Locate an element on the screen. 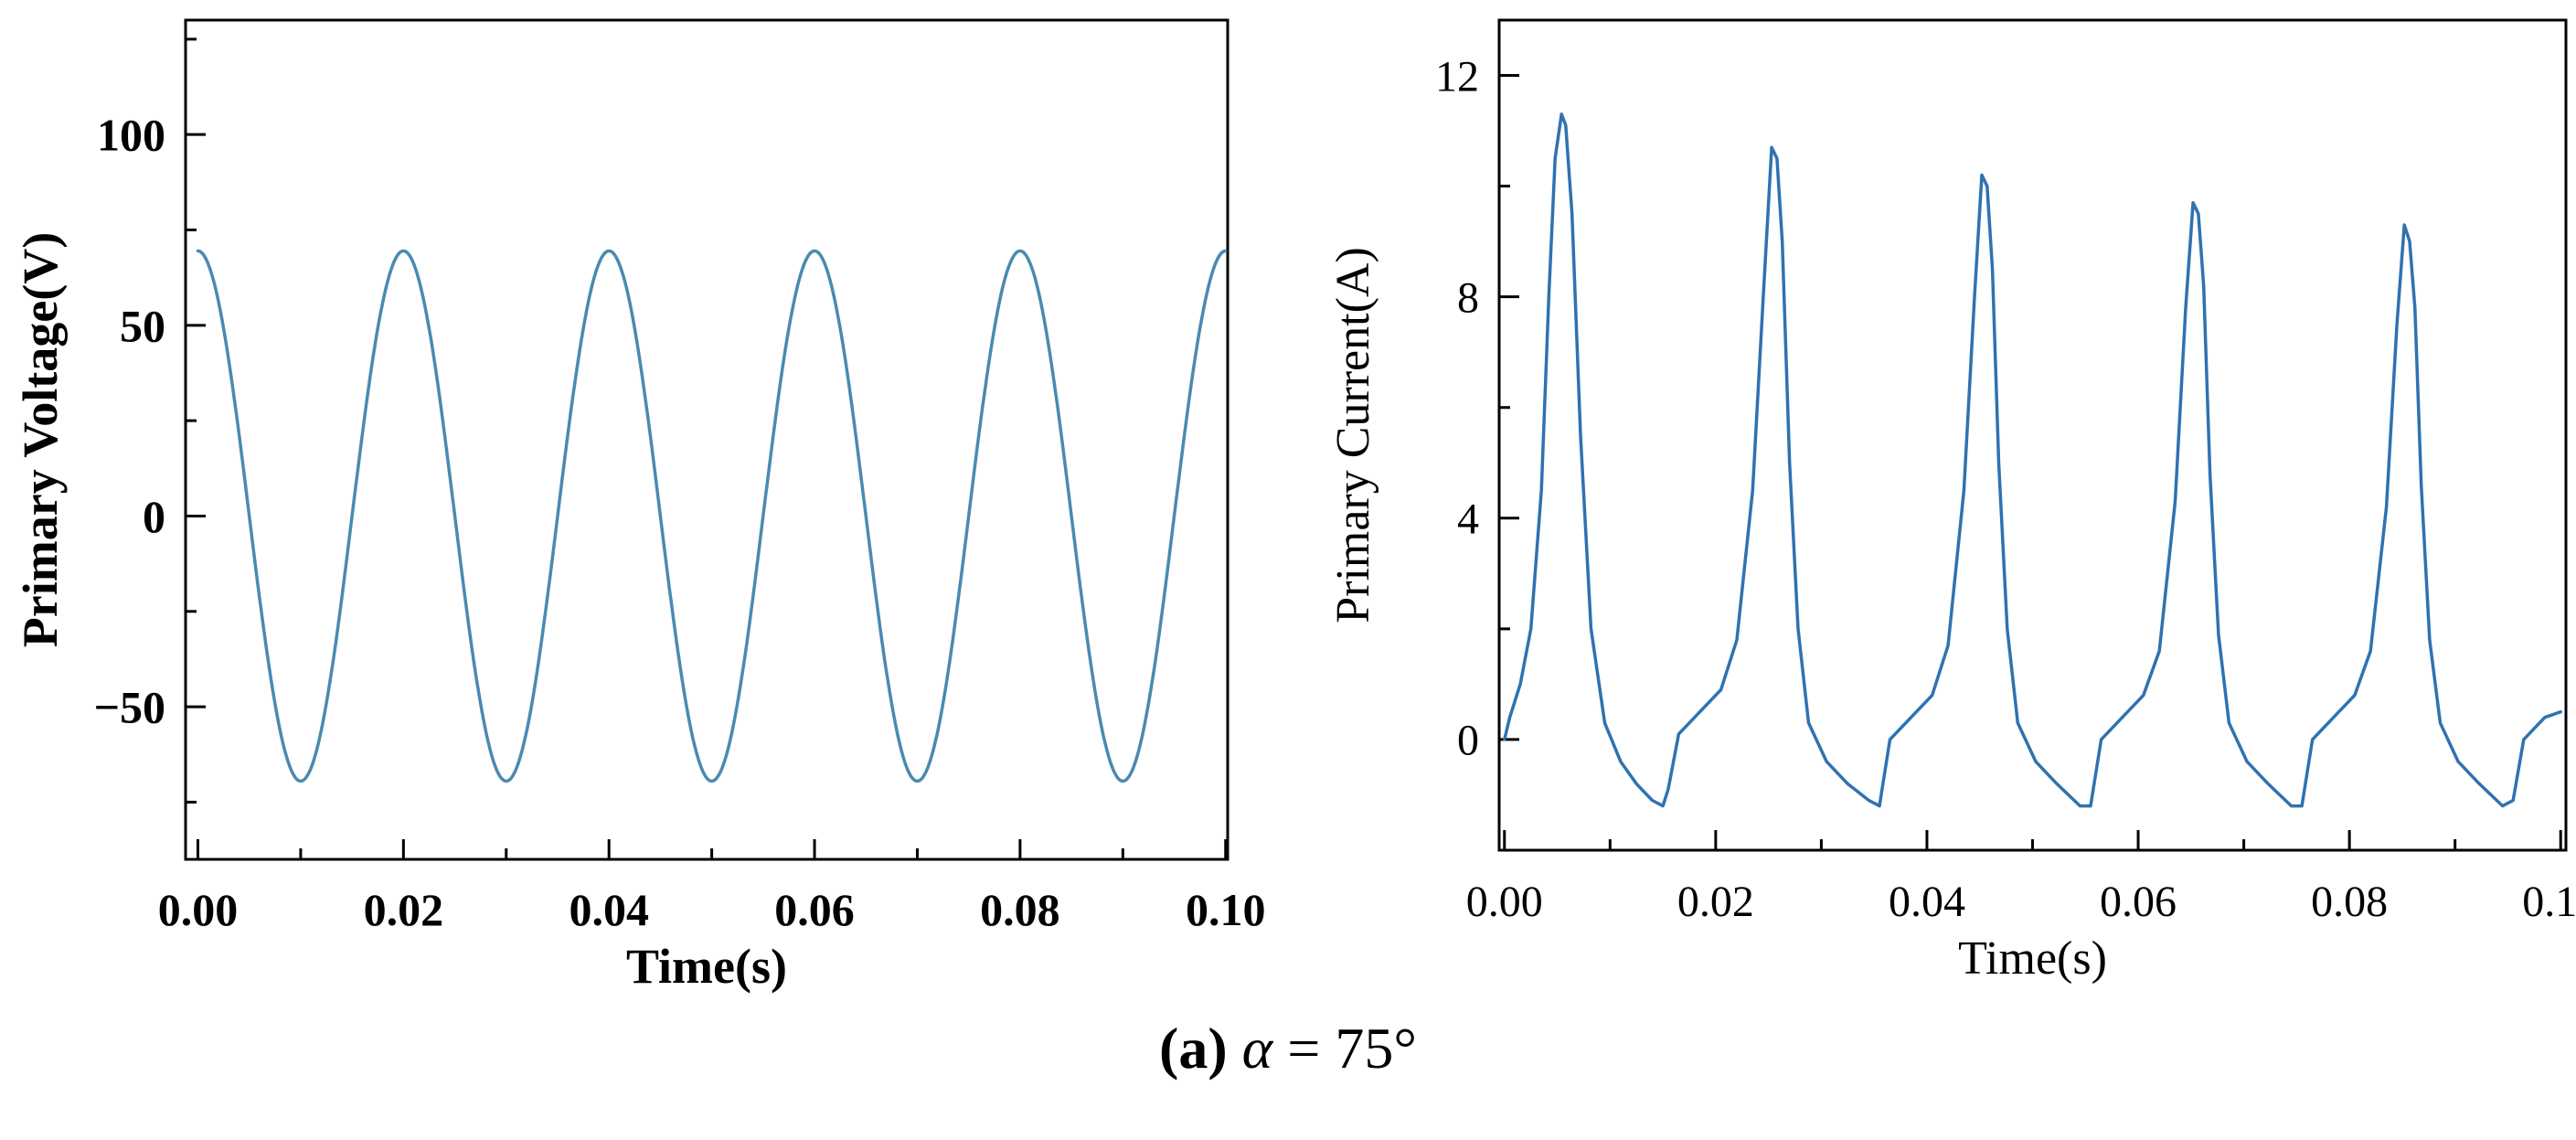 This screenshot has height=1140, width=2576. voltage-x-axis-label: Time(s) is located at coordinates (706, 967).